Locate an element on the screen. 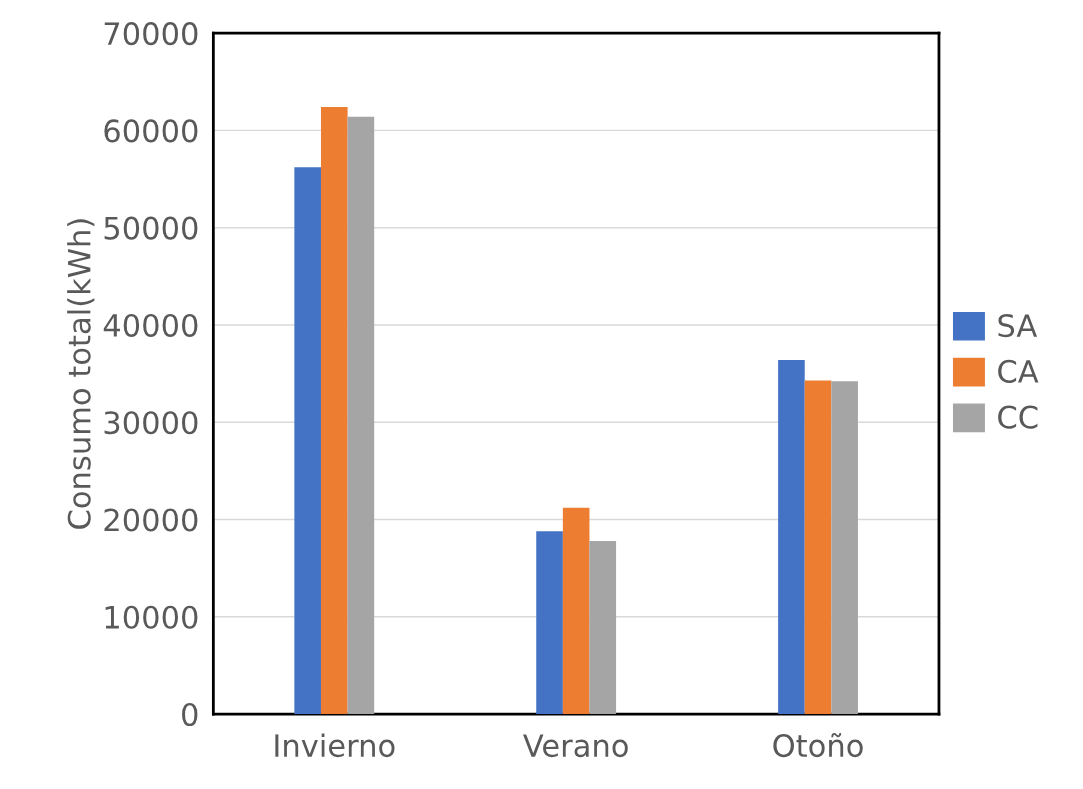 The width and height of the screenshot is (1083, 789). y-tick-label: 60000 is located at coordinates (151, 131).